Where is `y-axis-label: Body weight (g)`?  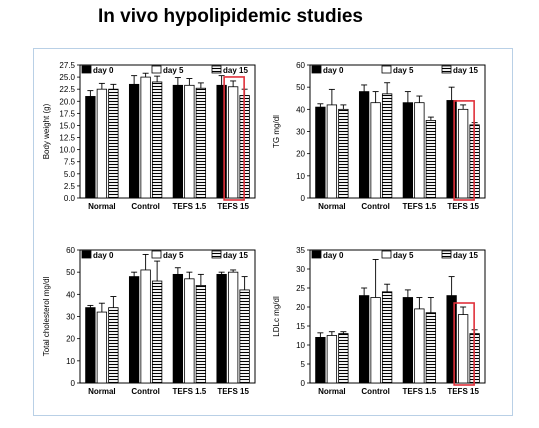
y-axis-label: Body weight (g) is located at coordinates (46, 131).